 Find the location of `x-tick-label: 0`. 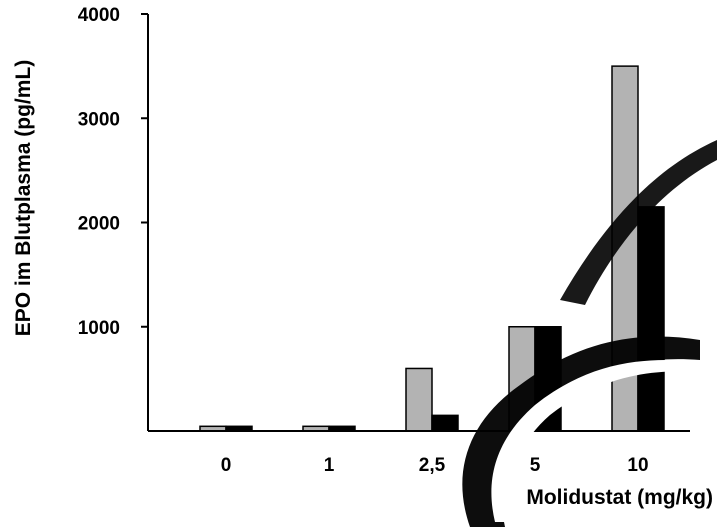

x-tick-label: 0 is located at coordinates (226, 465).